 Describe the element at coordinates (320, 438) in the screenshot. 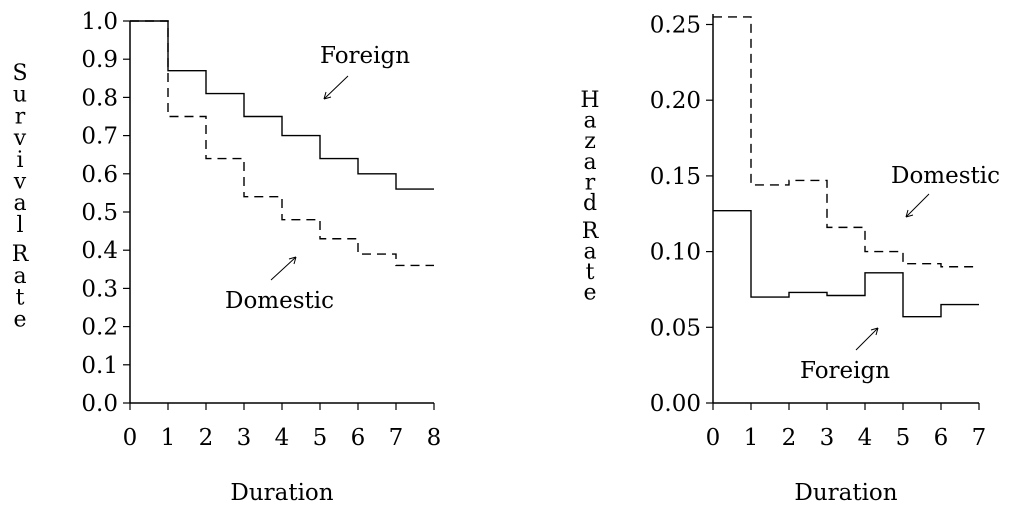

I see `survival-x-tick-label: 5` at that location.